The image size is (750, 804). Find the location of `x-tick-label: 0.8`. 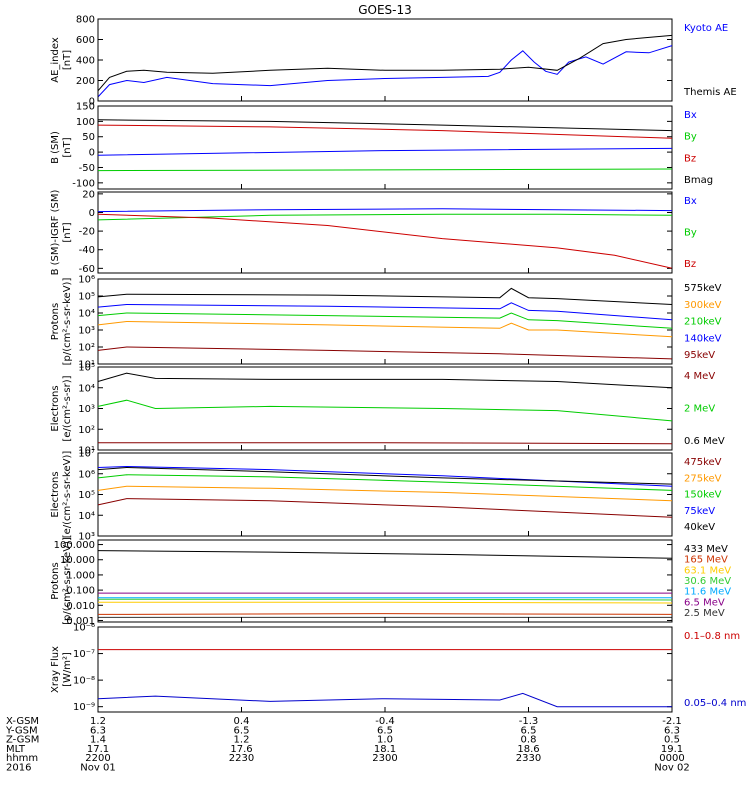

x-tick-label: 0.8 is located at coordinates (529, 740).